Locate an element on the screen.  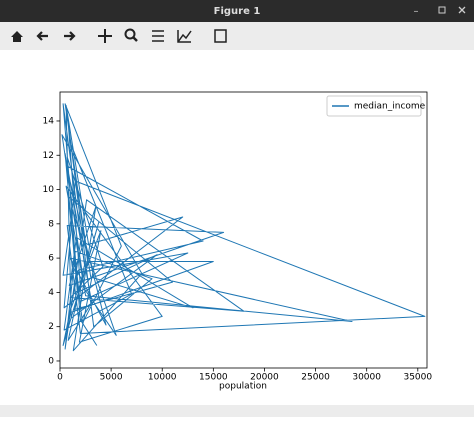
x-tick-label: 5000 is located at coordinates (111, 378).